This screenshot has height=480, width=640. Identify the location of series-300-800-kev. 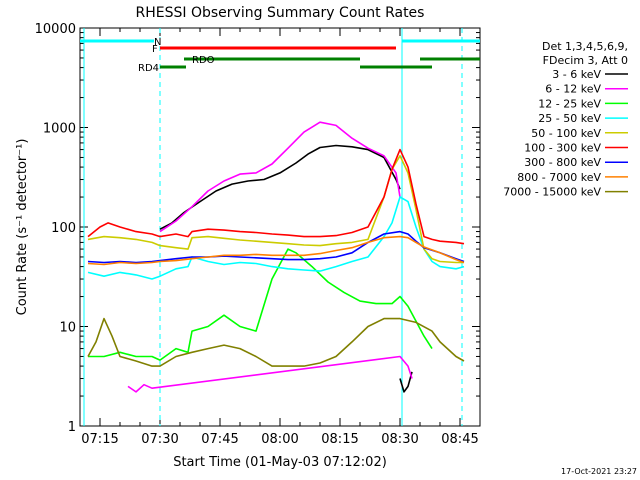
(276, 247).